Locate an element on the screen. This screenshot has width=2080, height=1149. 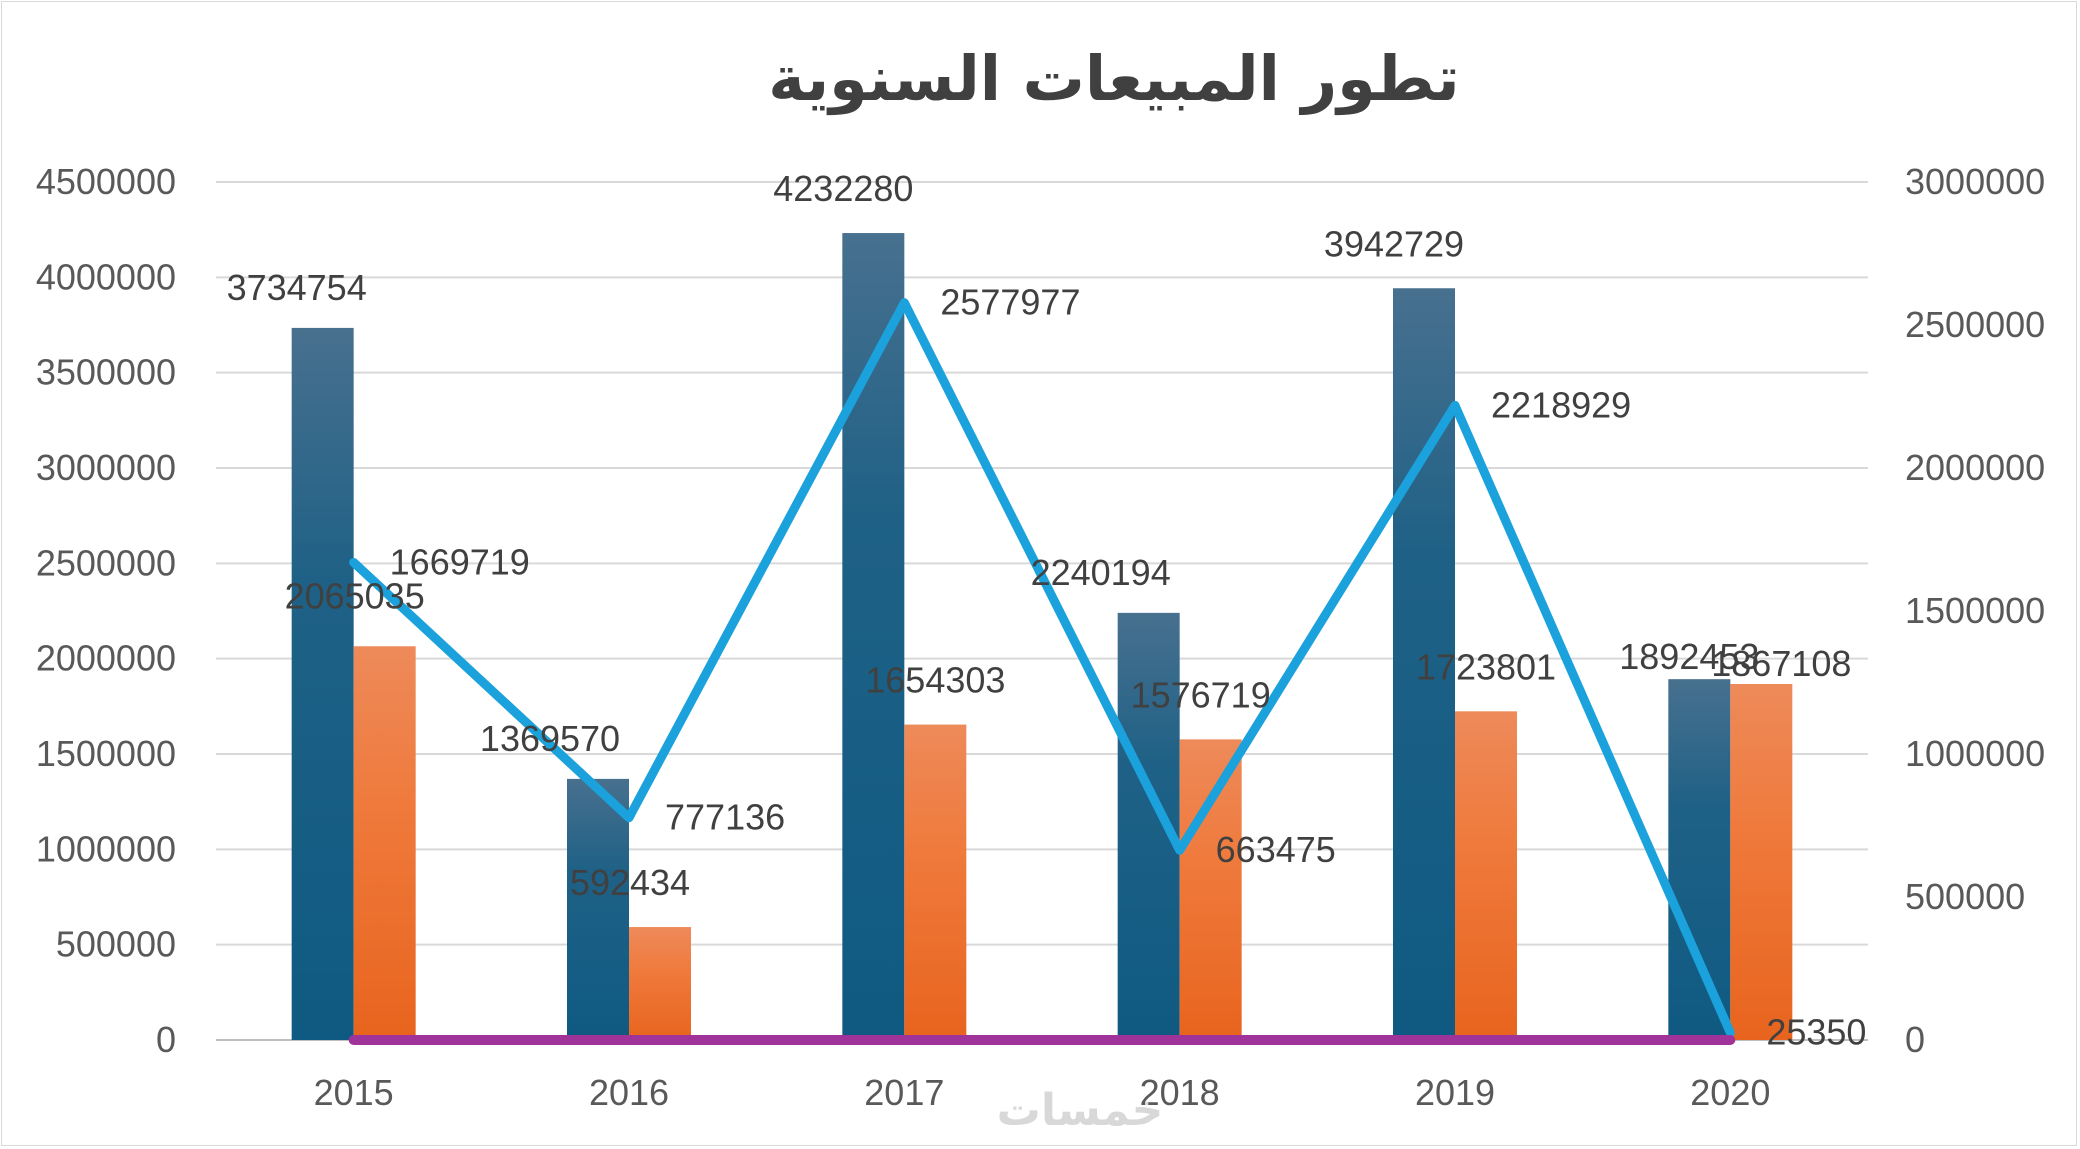
data-label-series3: 663475 is located at coordinates (1276, 849).